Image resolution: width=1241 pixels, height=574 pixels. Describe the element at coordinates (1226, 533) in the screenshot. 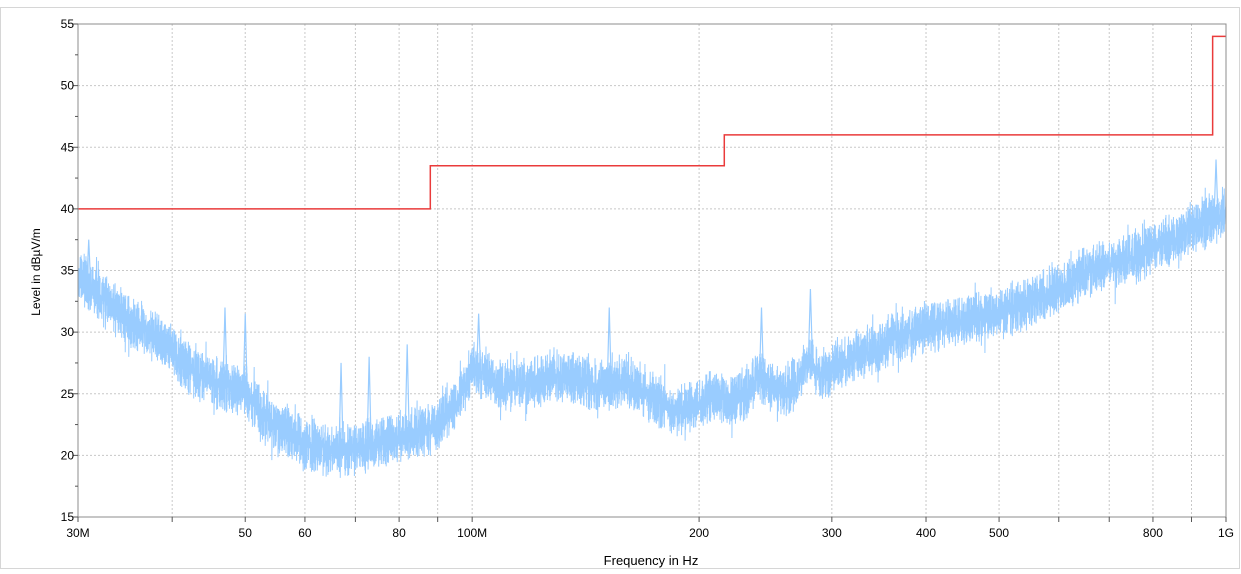

I see `x-tick-label: 1G` at that location.